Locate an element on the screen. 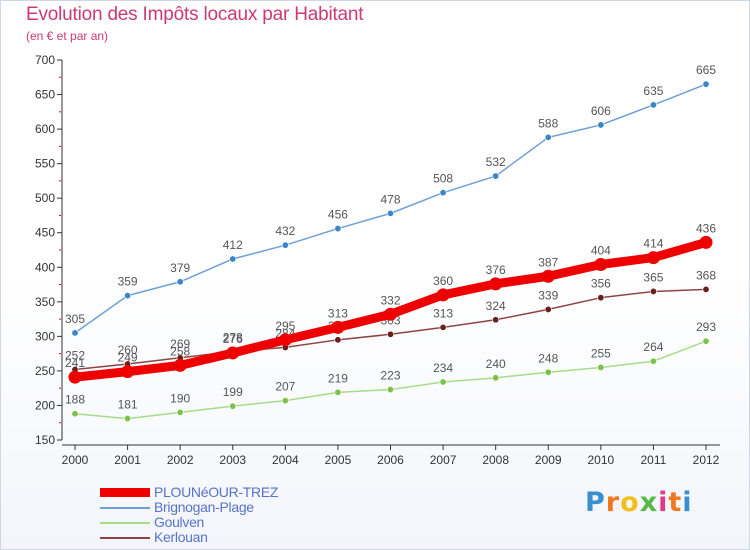  data-label: 379 is located at coordinates (180, 268).